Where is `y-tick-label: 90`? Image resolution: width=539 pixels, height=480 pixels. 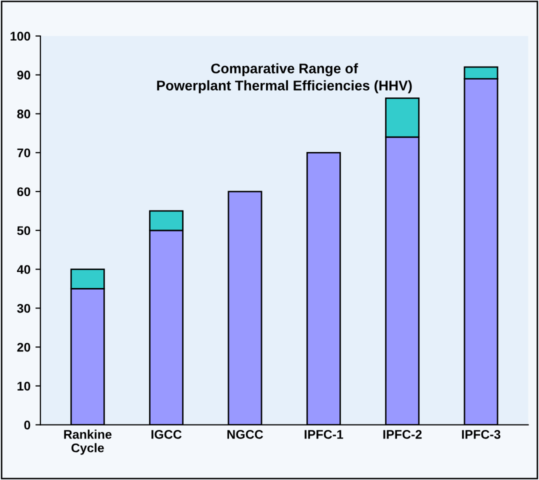 y-tick-label: 90 is located at coordinates (23, 75).